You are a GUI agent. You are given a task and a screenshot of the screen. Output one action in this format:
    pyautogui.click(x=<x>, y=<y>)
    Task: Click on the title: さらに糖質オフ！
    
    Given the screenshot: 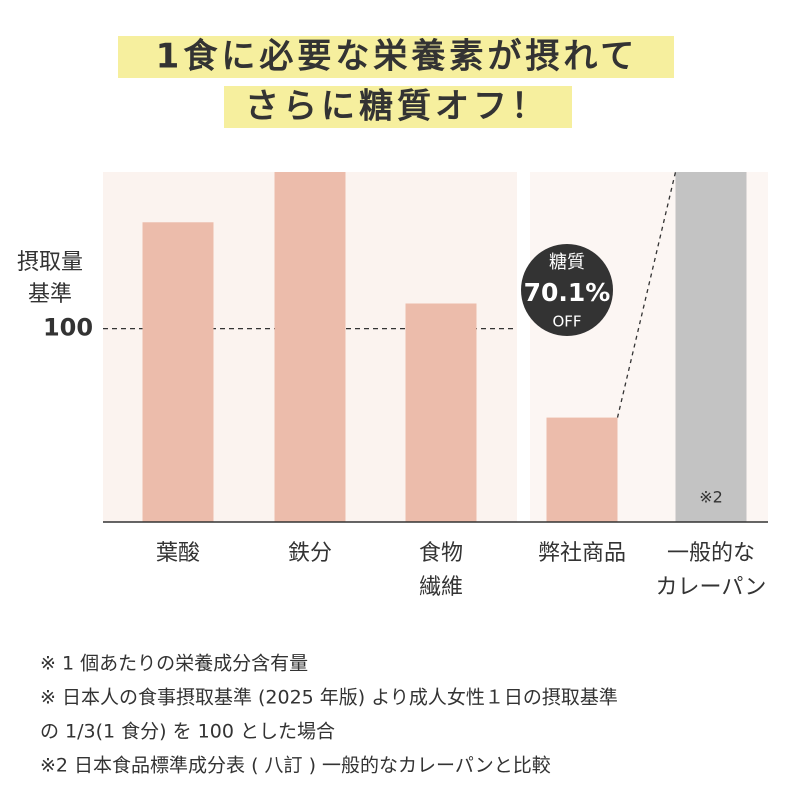 What is the action you would take?
    pyautogui.click(x=397, y=107)
    